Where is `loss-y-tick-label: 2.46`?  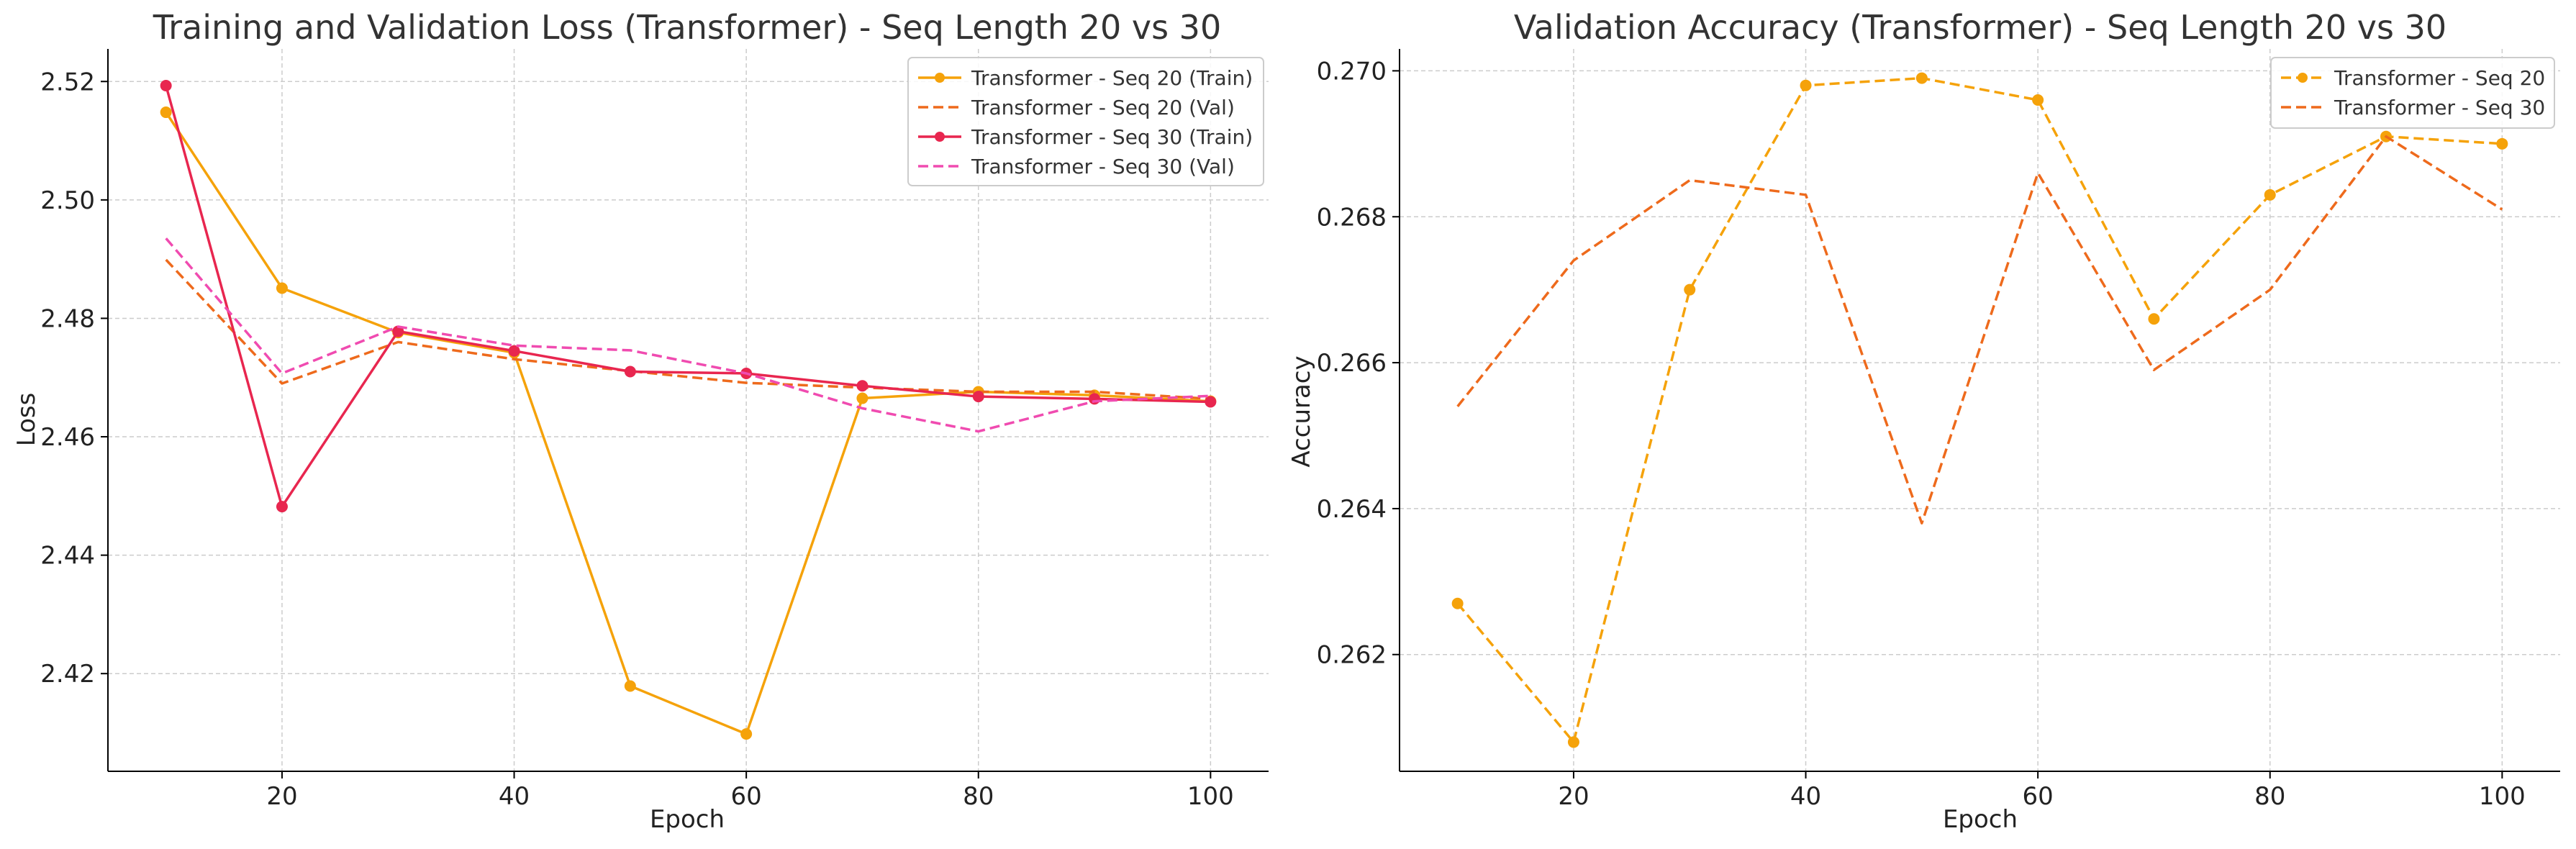 loss-y-tick-label: 2.46 is located at coordinates (67, 438).